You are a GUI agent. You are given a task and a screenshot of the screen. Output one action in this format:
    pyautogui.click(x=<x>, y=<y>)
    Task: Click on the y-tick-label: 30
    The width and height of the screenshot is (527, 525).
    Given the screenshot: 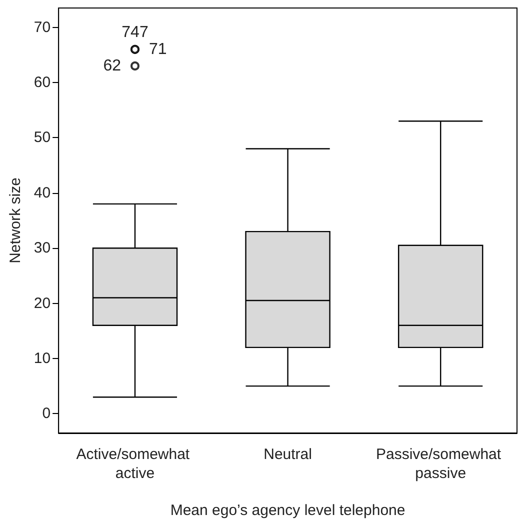 What is the action you would take?
    pyautogui.click(x=42, y=248)
    